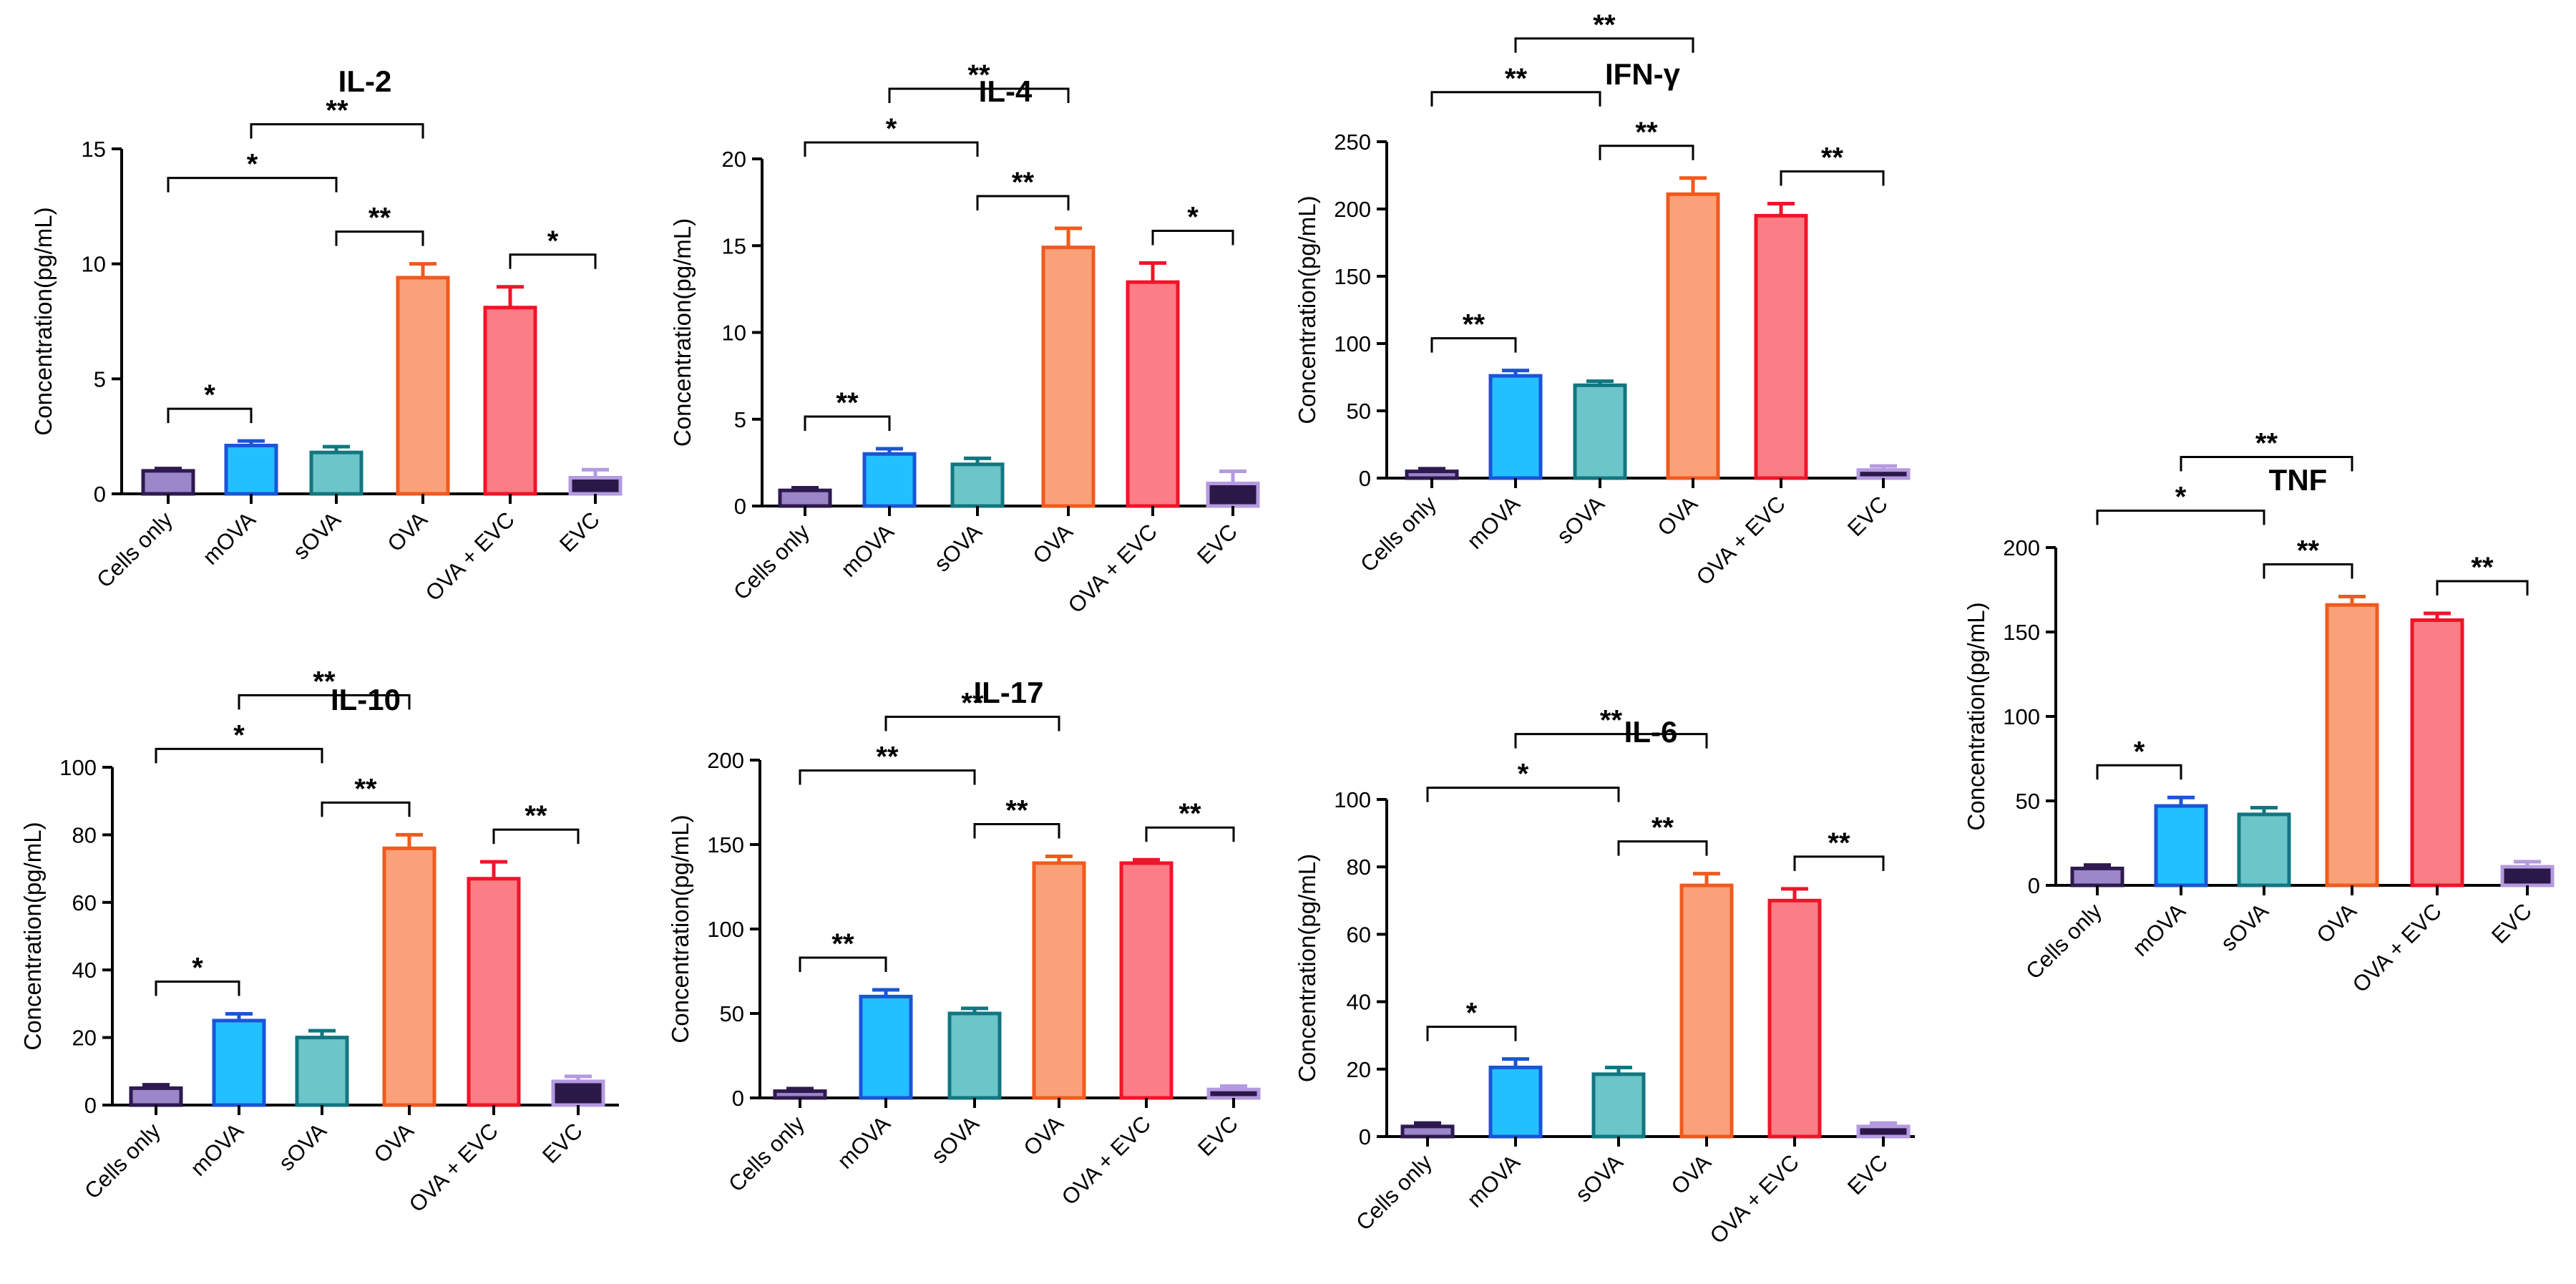 This screenshot has width=2576, height=1284. I want to click on panel-title: IL-6, so click(1651, 732).